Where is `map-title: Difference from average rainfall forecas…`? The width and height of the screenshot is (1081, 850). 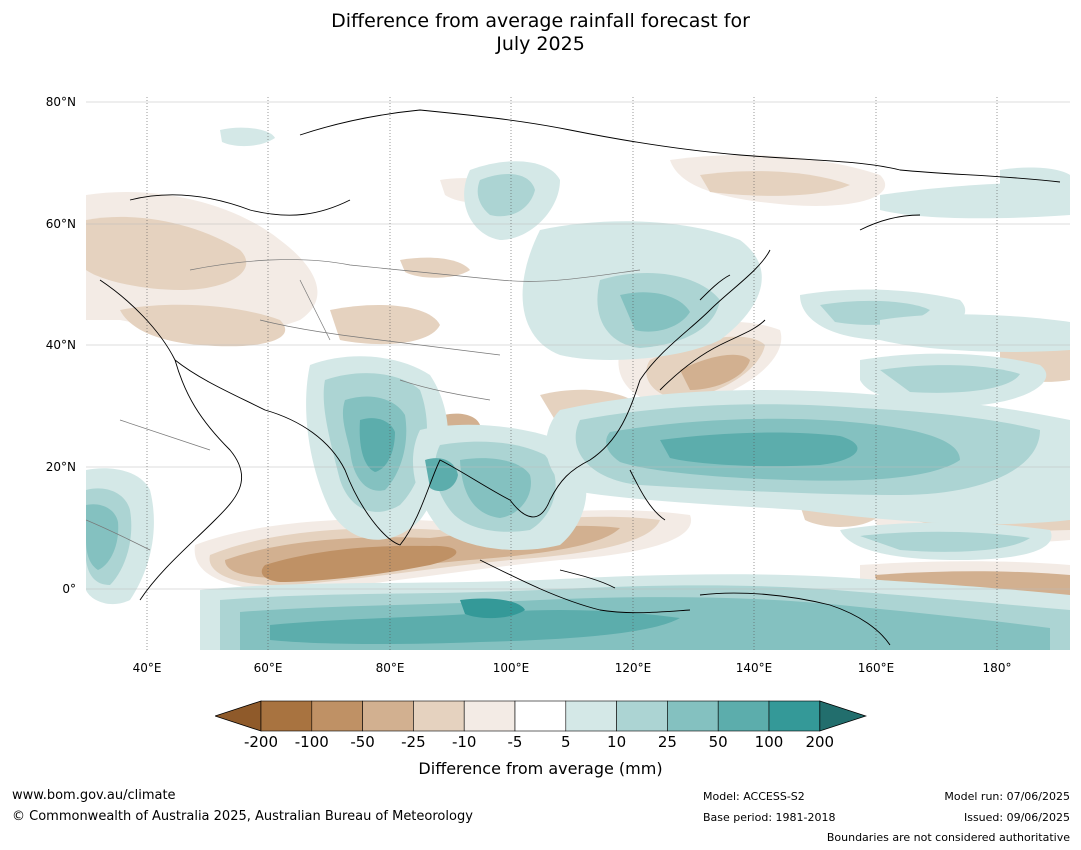
map-title: Difference from average rainfall forecas… is located at coordinates (540, 33).